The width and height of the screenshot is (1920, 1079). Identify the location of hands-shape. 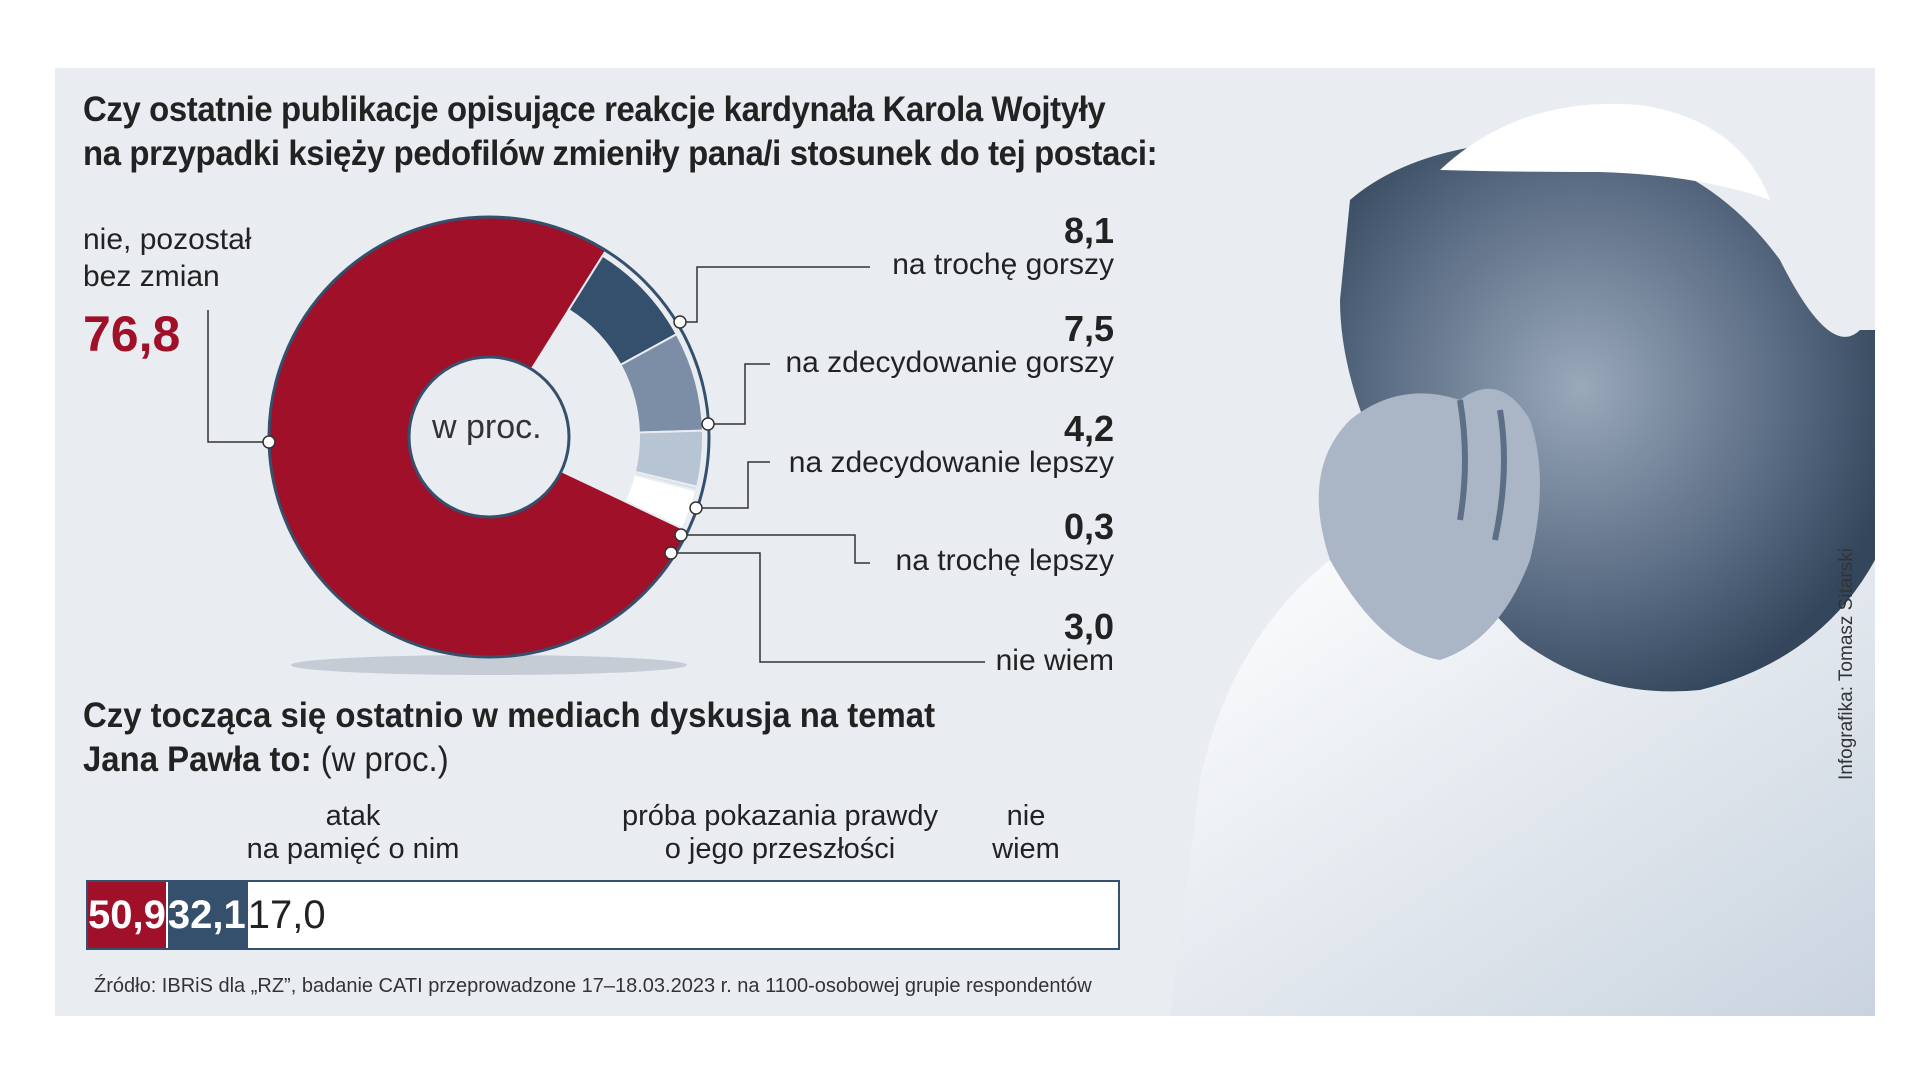
(1429, 524).